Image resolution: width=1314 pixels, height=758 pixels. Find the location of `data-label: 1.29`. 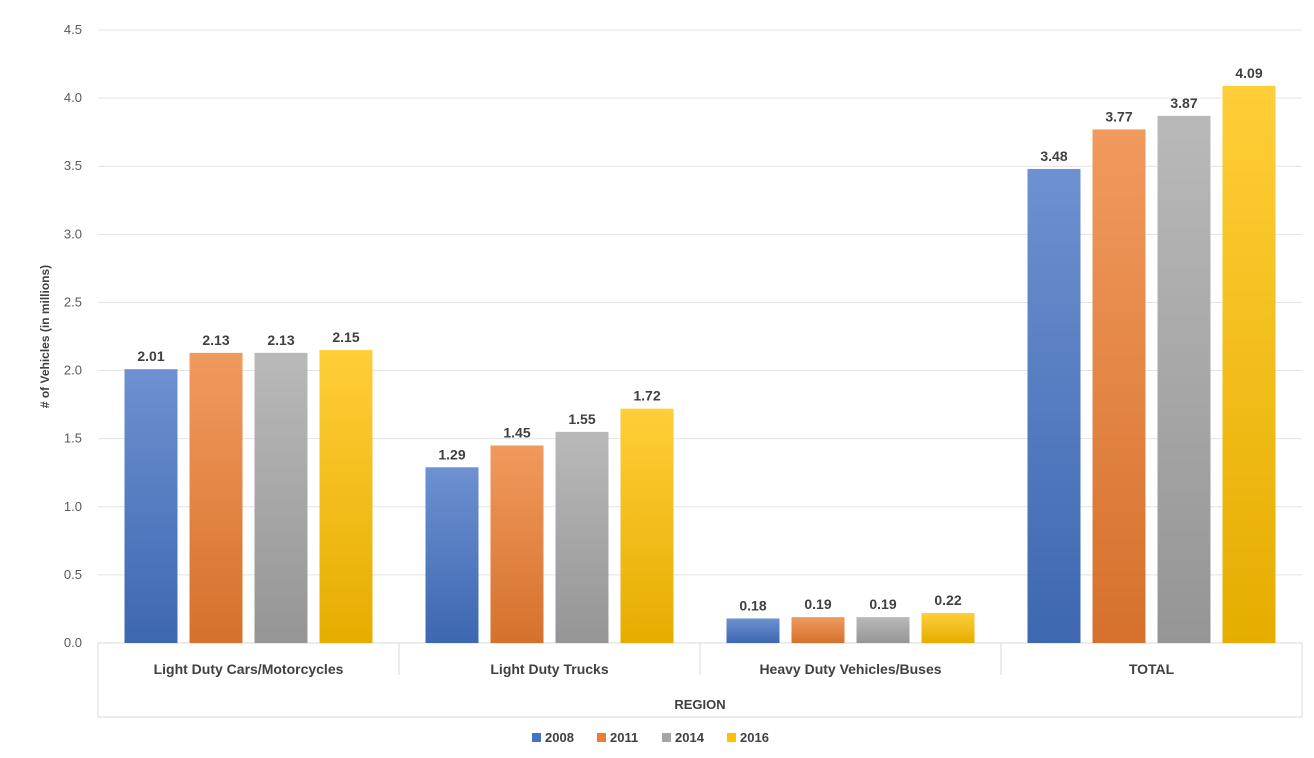

data-label: 1.29 is located at coordinates (451, 454).